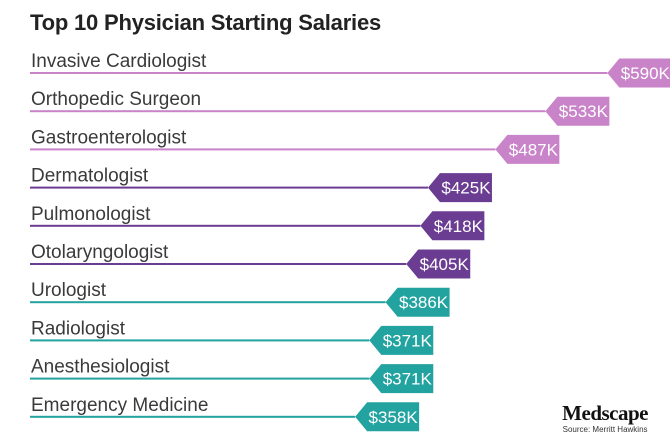  What do you see at coordinates (320, 107) in the screenshot?
I see `bar-row: Orthopedic Surgeon $533K` at bounding box center [320, 107].